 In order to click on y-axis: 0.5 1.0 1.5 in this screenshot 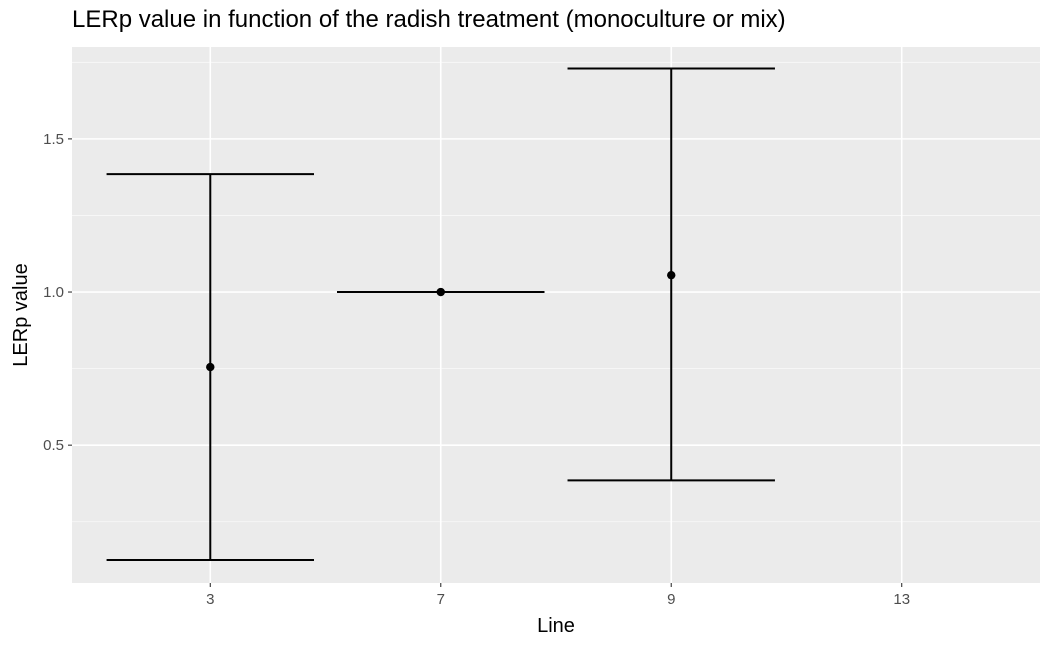, I will do `click(57, 292)`.